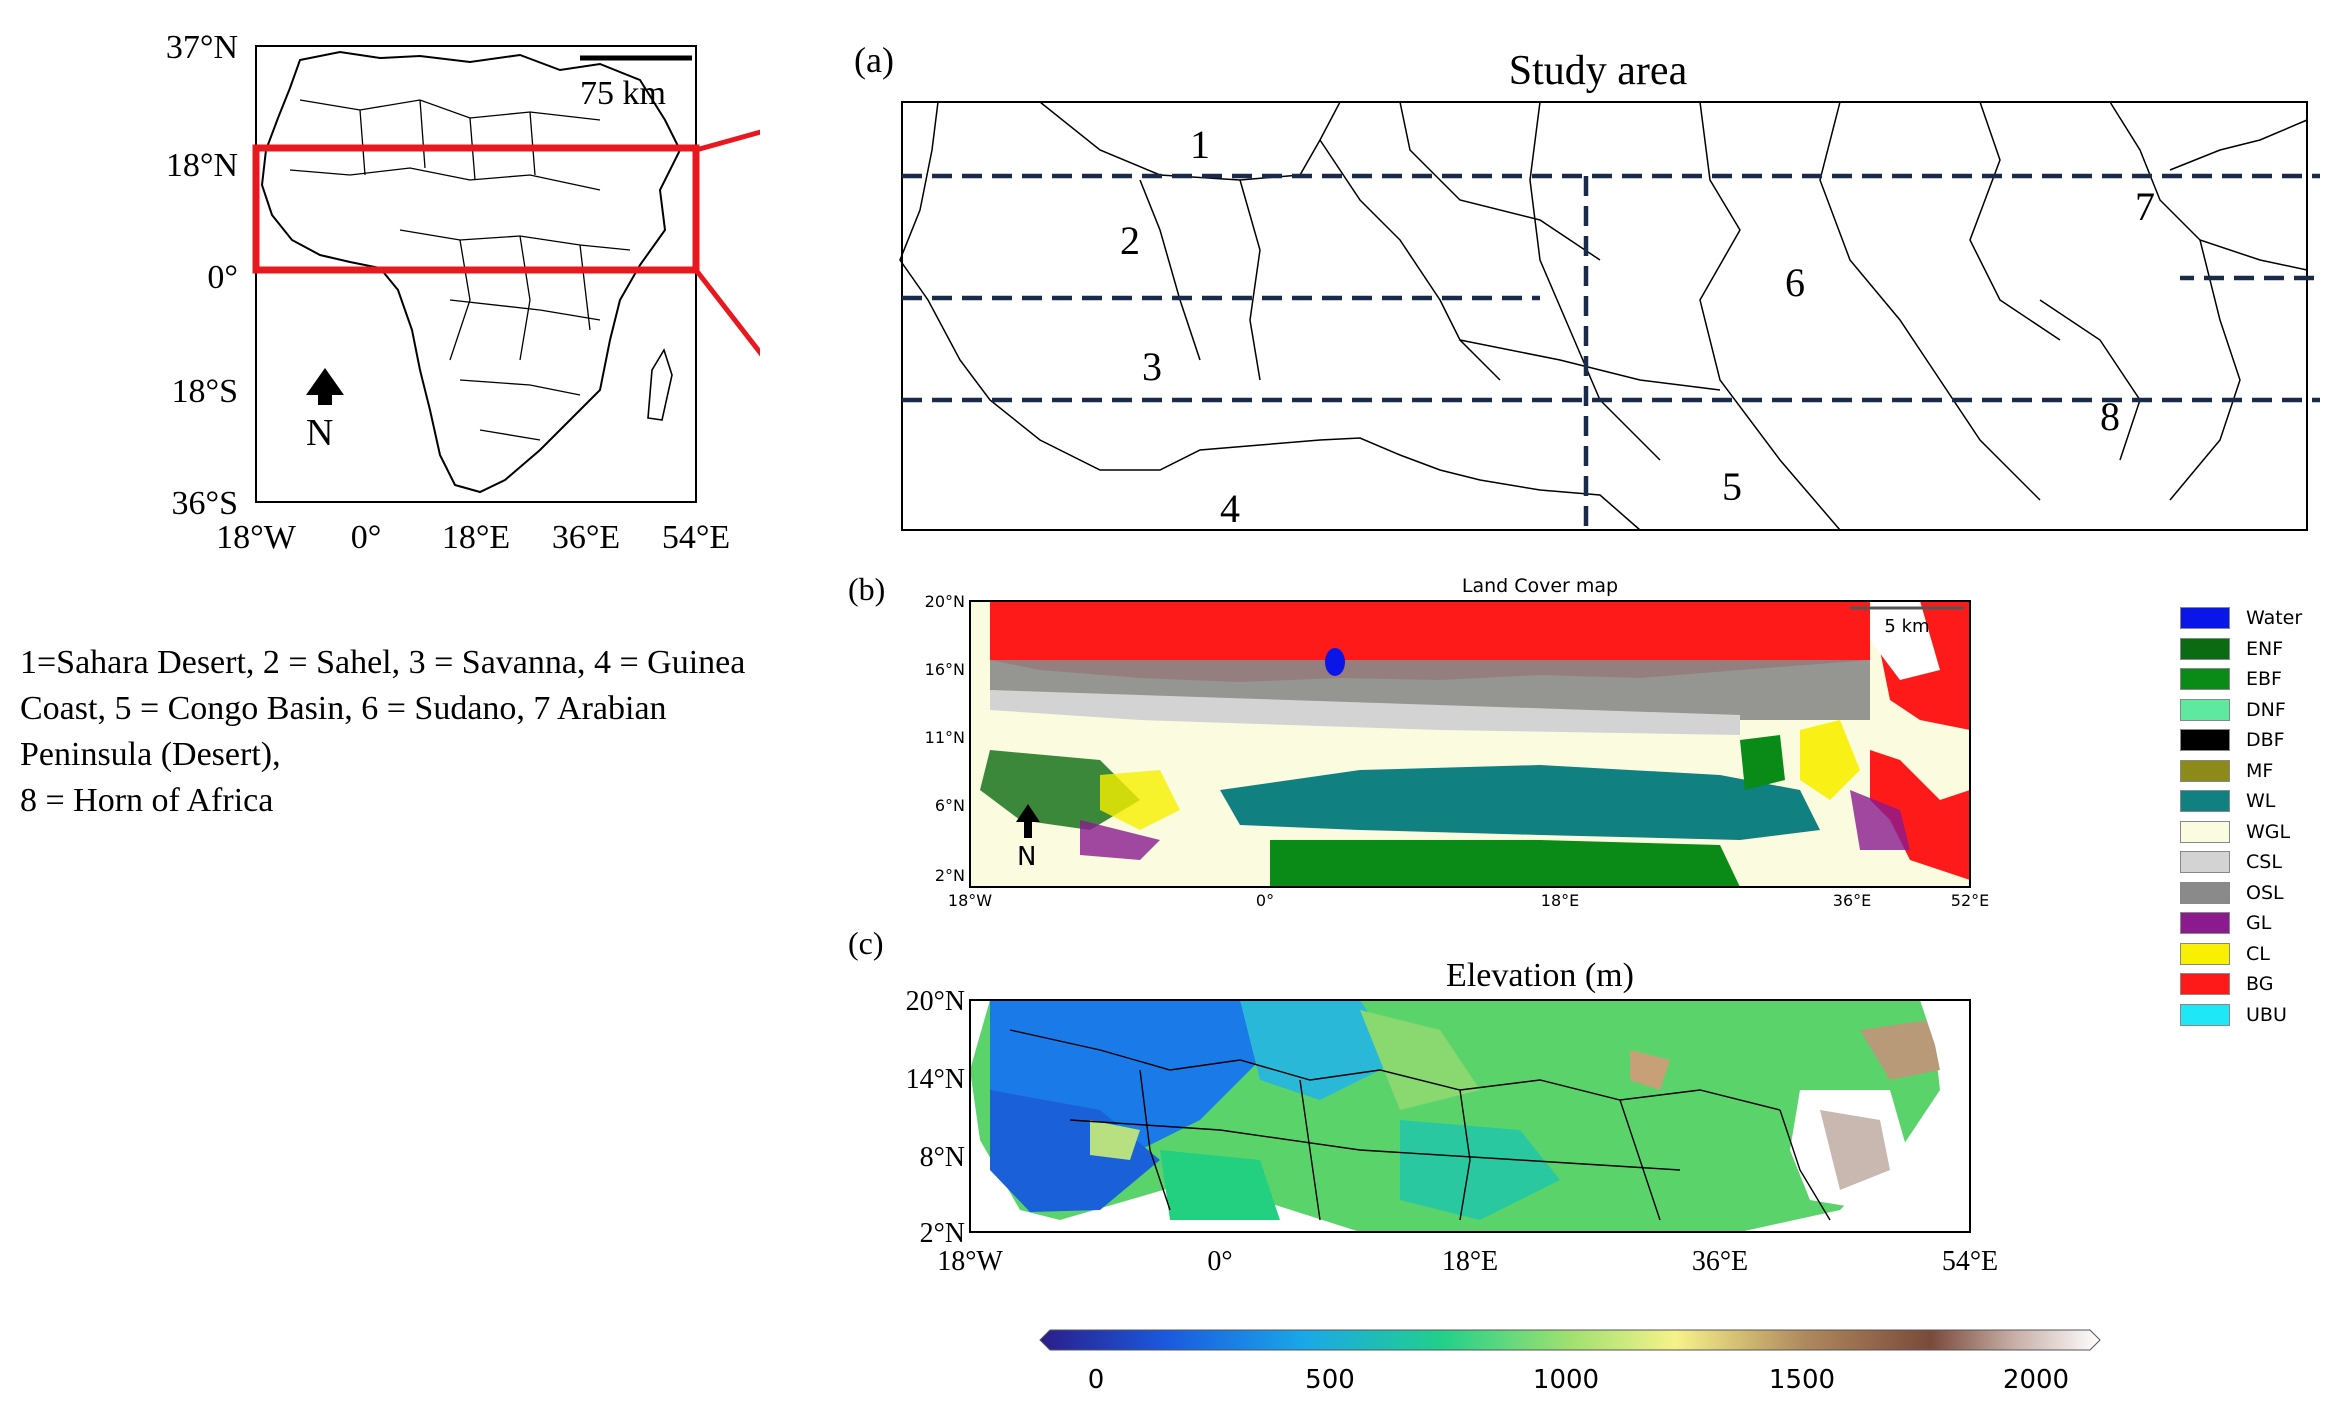 This screenshot has height=1410, width=2335. What do you see at coordinates (1570, 1340) in the screenshot?
I see `elevation-colorbar` at bounding box center [1570, 1340].